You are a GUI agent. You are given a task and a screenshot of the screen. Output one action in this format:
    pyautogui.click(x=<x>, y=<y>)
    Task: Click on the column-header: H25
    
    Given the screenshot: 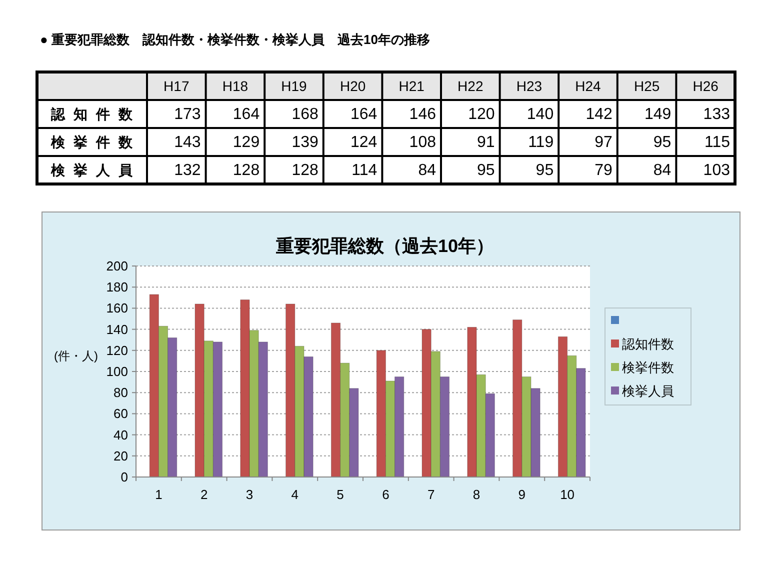 What is the action you would take?
    pyautogui.click(x=647, y=86)
    